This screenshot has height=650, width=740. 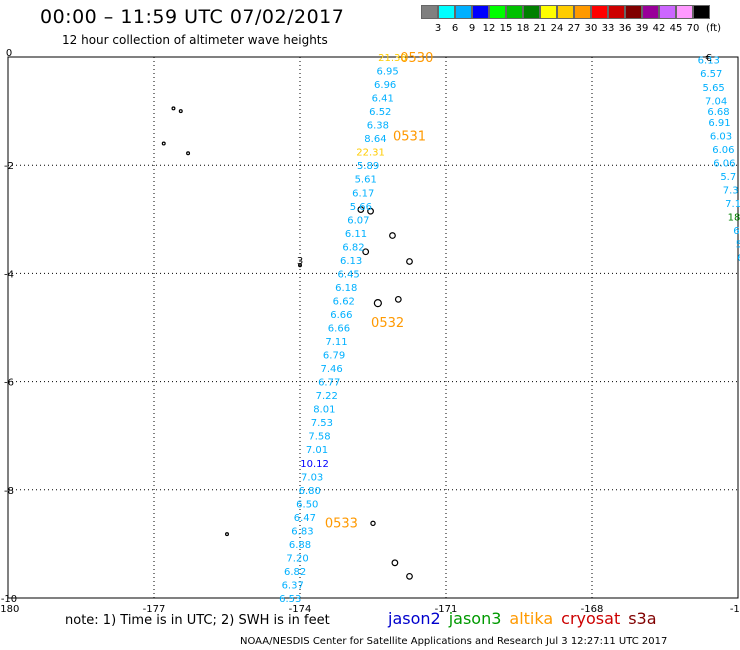 What do you see at coordinates (711, 74) in the screenshot?
I see `swh-value-east: 6.57` at bounding box center [711, 74].